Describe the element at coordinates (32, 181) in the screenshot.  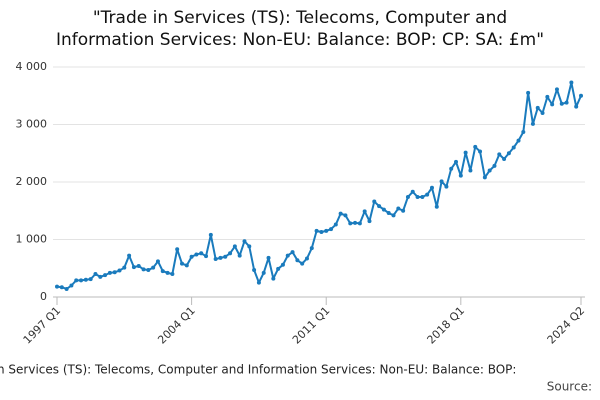
I see `y-tick-label: 2 000` at that location.